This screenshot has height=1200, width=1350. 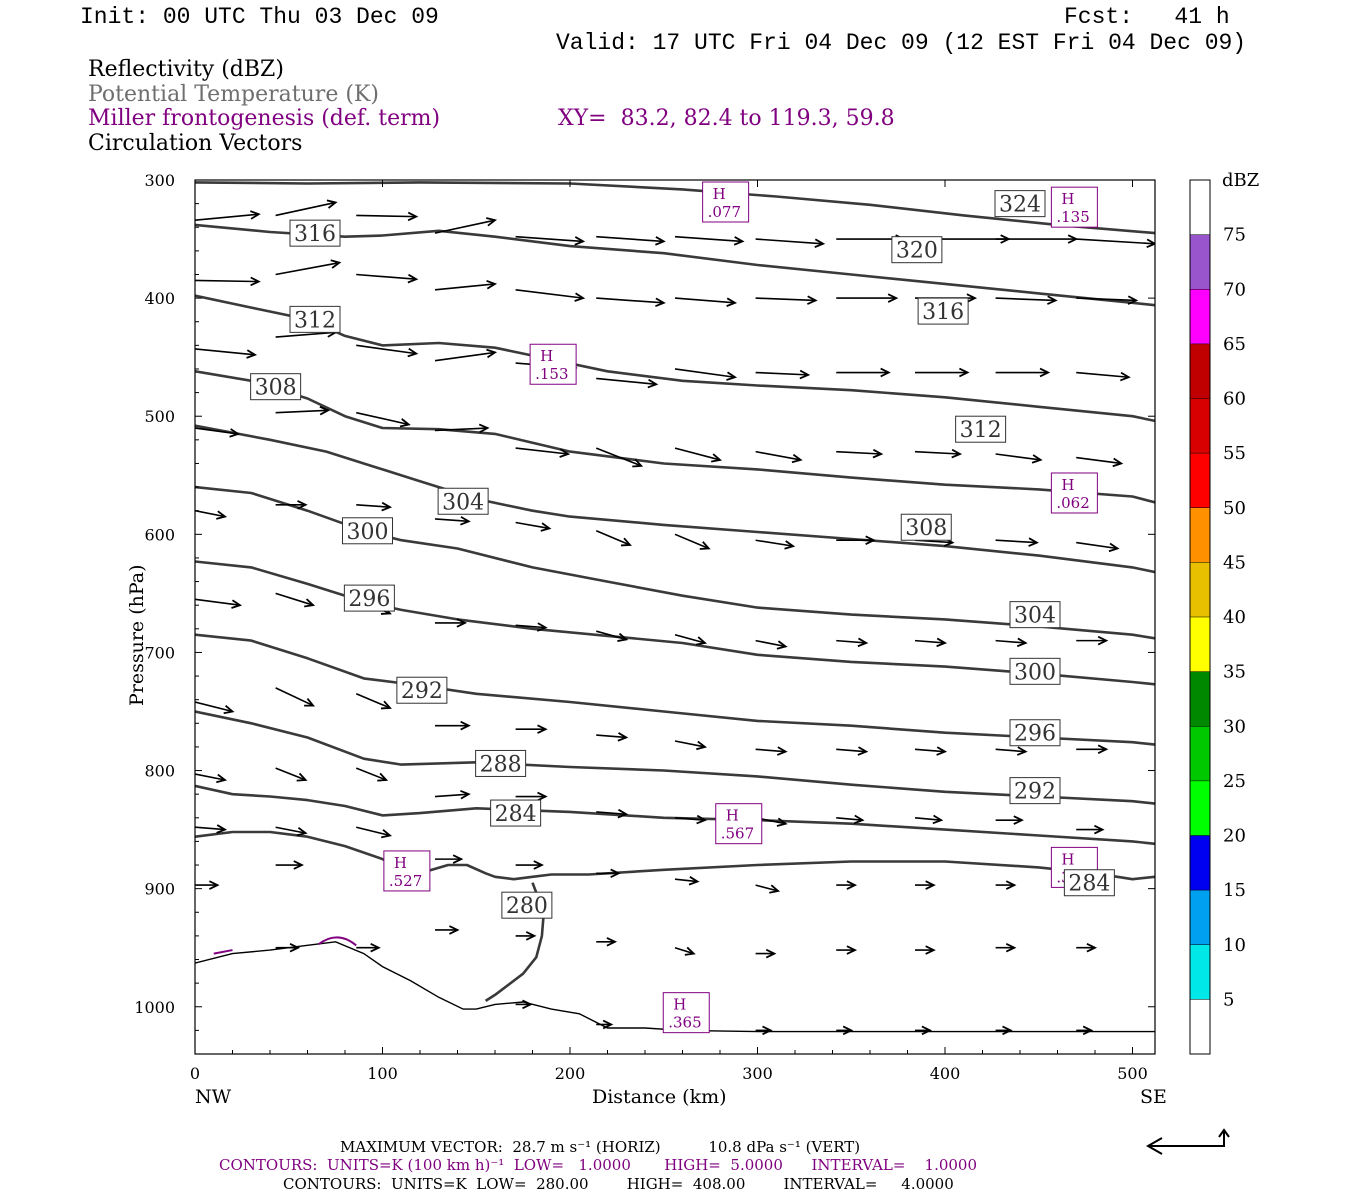 What do you see at coordinates (1072, 217) in the screenshot?
I see `svg-text: .135` at bounding box center [1072, 217].